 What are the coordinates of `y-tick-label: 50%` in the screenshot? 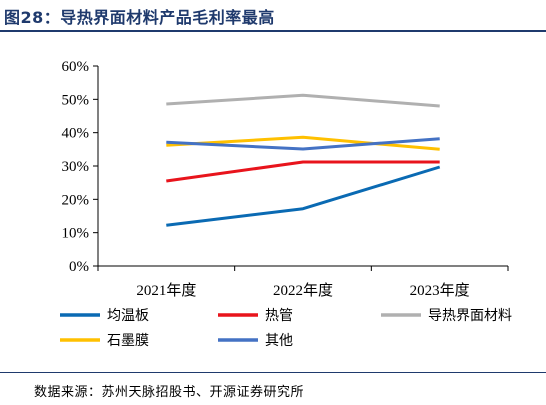 It's located at (76, 100).